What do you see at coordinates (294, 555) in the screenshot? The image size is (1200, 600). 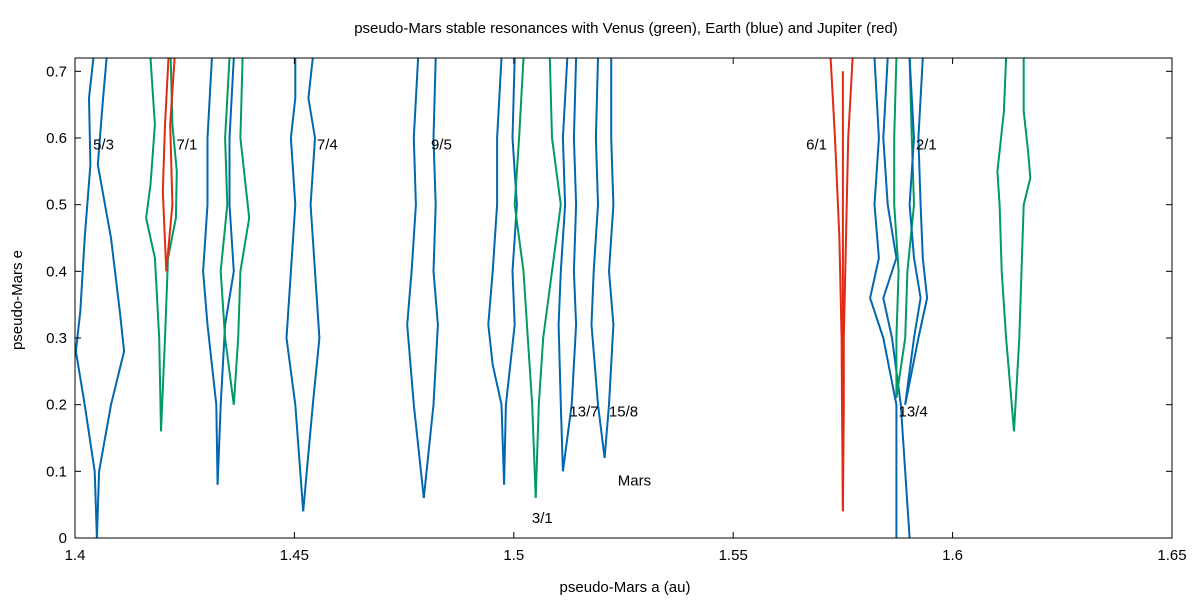 I see `x-tick-label: 1.45` at bounding box center [294, 555].